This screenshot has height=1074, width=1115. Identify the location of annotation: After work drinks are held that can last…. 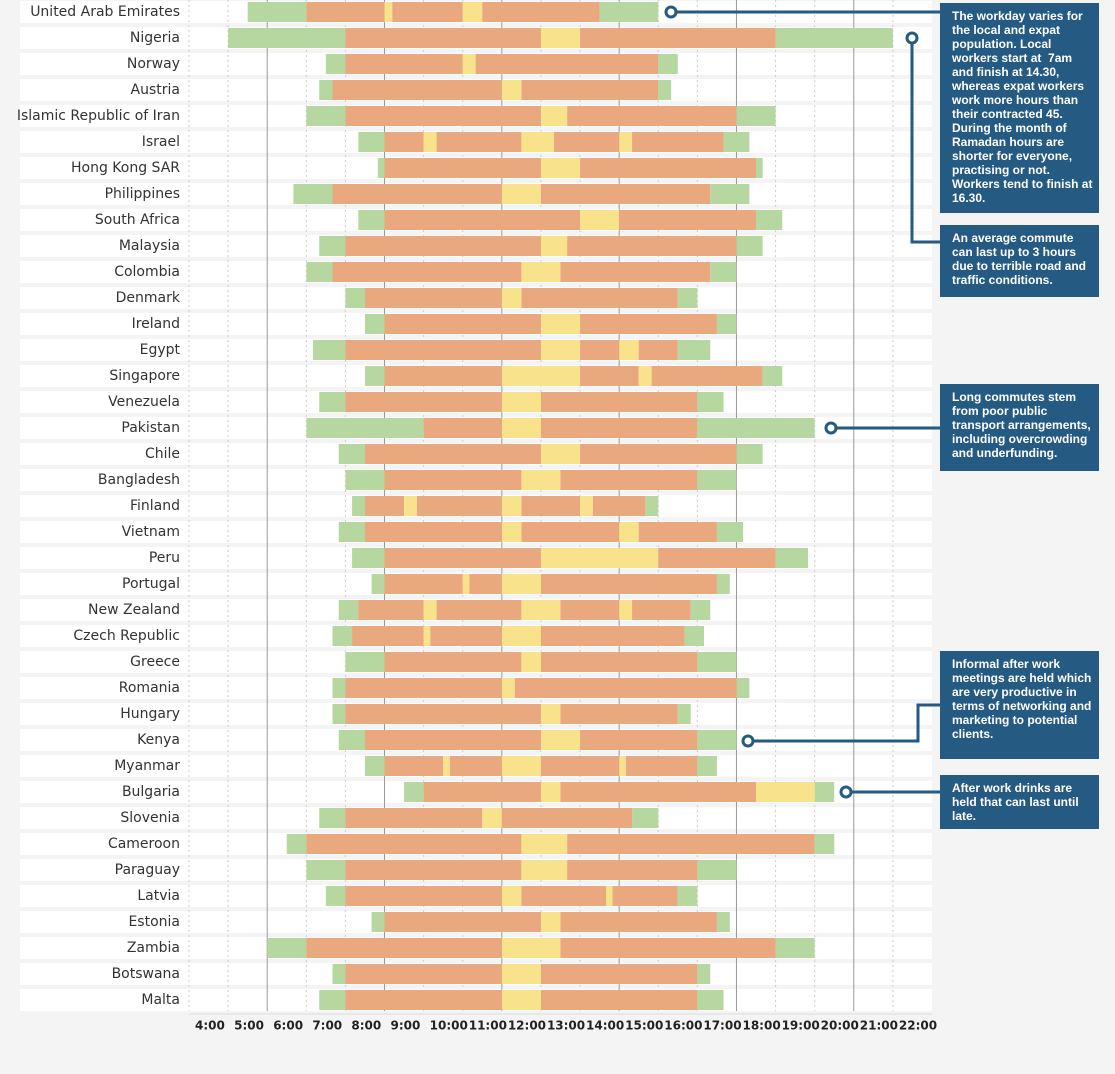
(1019, 802).